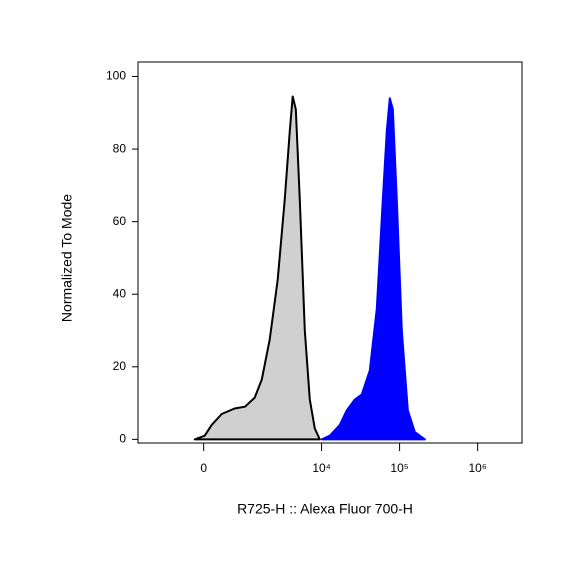 This screenshot has height=580, width=584. I want to click on y-tick-label: 40, so click(120, 293).